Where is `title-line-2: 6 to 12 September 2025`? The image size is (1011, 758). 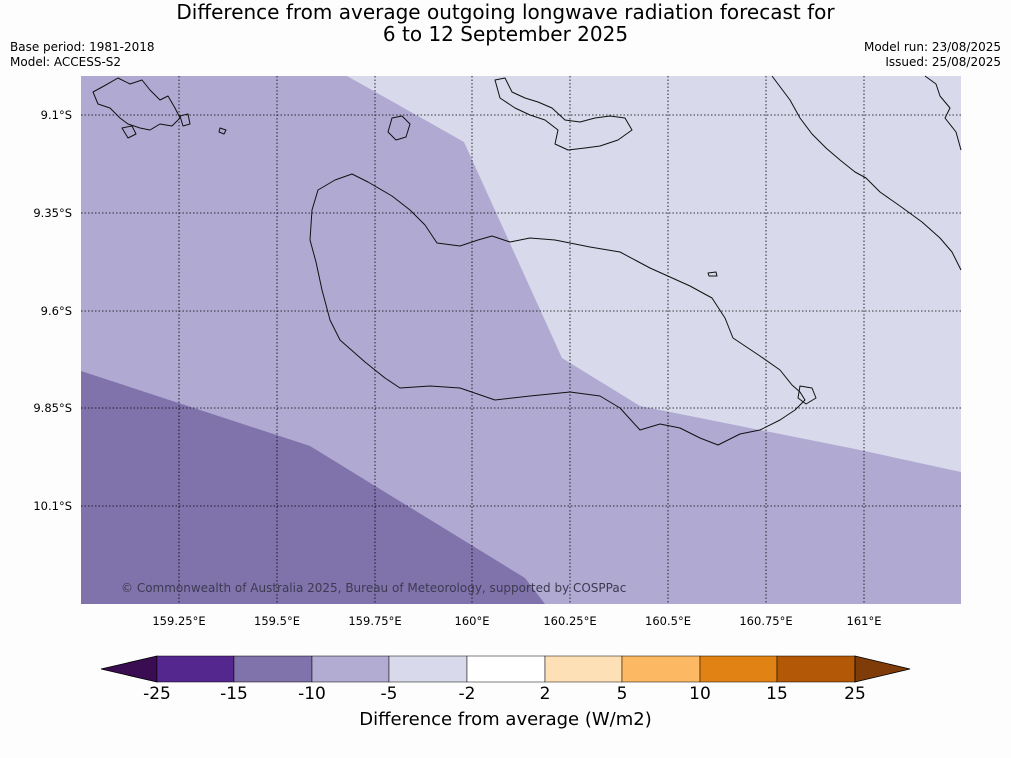
title-line-2: 6 to 12 September 2025 is located at coordinates (505, 34).